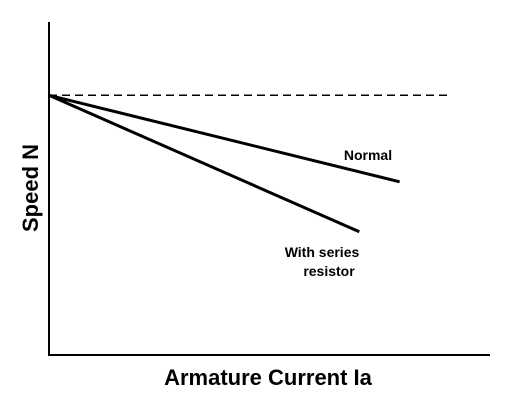 This screenshot has height=414, width=510. What do you see at coordinates (268, 377) in the screenshot?
I see `x-axis-title: Armature Current Ia` at bounding box center [268, 377].